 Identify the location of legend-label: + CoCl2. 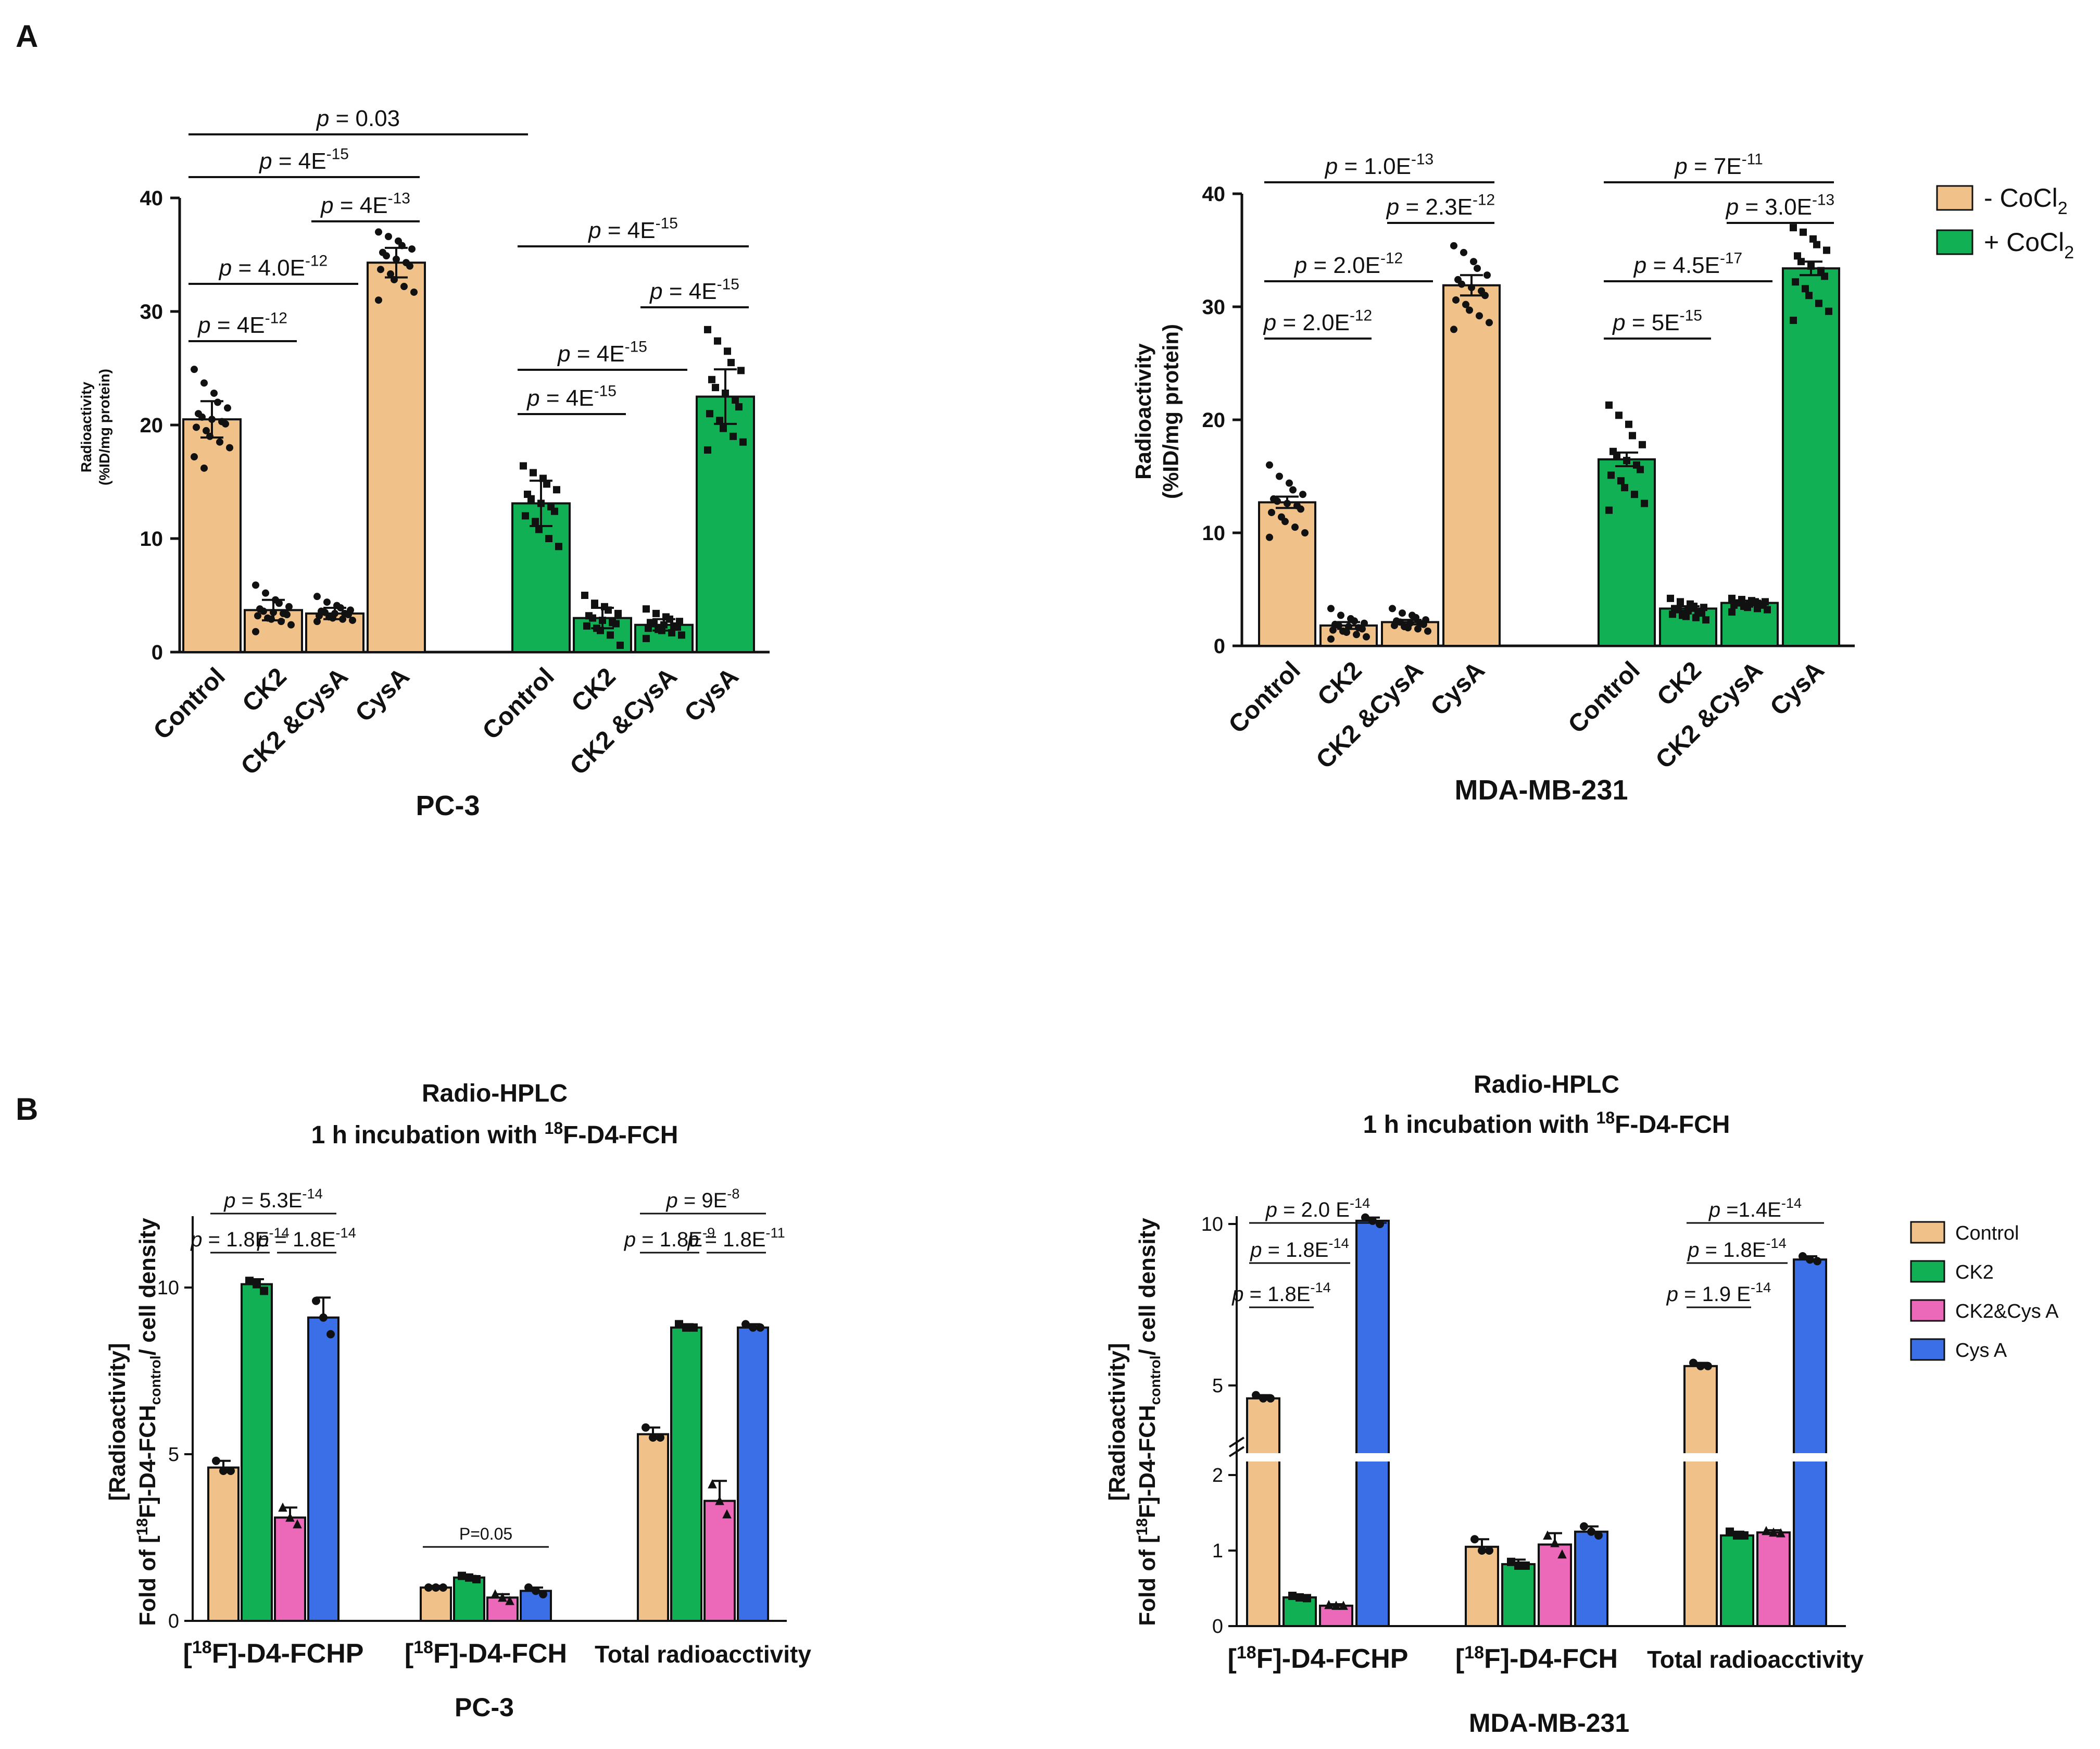
(2029, 245).